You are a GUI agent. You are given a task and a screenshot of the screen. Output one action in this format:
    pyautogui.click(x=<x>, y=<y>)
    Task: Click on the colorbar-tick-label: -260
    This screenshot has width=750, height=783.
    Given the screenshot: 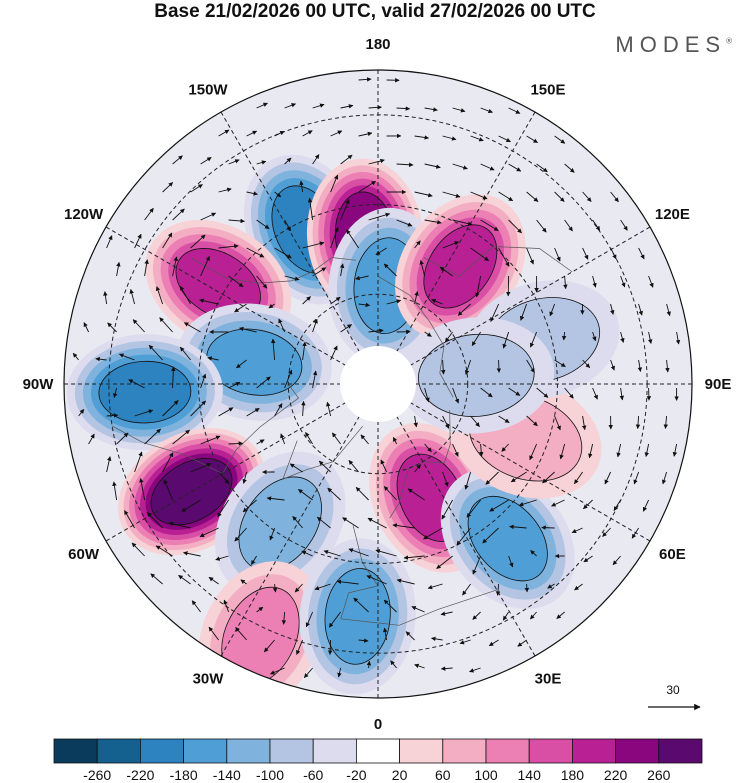 What is the action you would take?
    pyautogui.click(x=97, y=775)
    